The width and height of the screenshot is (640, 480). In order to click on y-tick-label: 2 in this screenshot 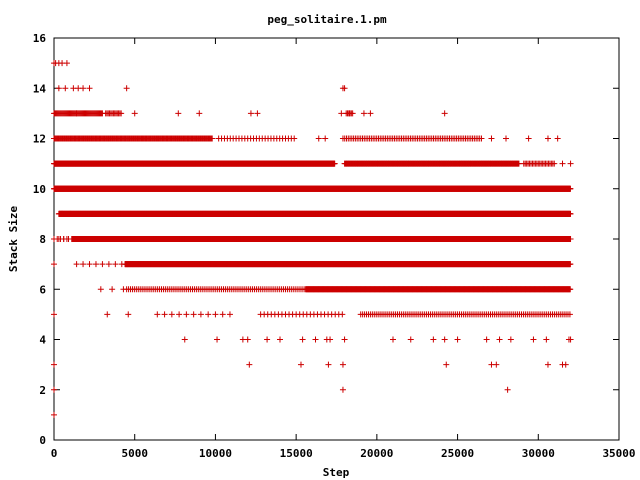, I will do `click(42, 390)`.